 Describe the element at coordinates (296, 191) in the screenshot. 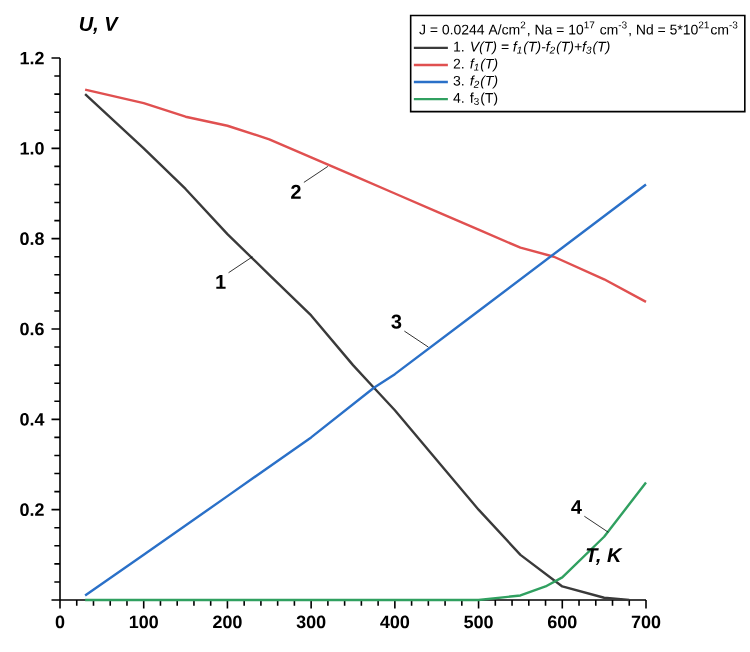

I see `annotation: 2` at that location.